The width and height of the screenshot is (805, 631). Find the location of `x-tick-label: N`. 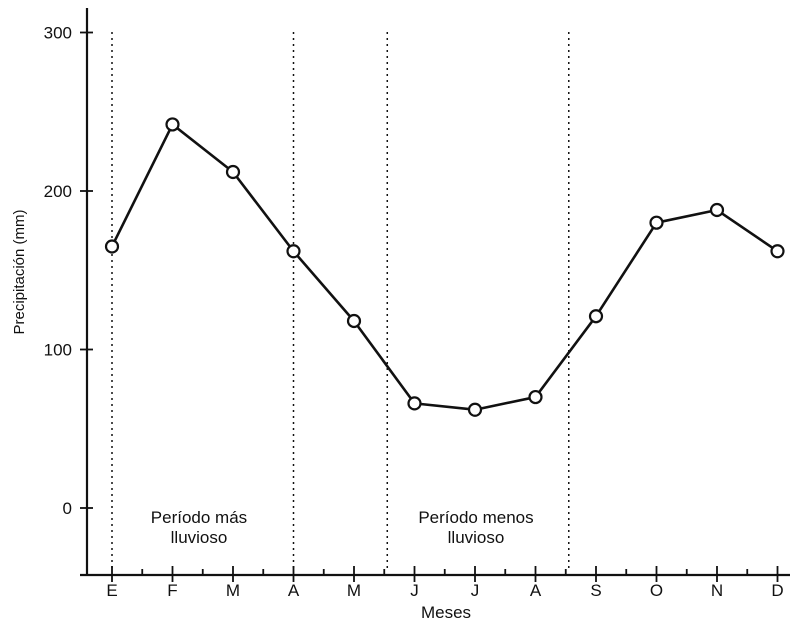

x-tick-label: N is located at coordinates (717, 590).